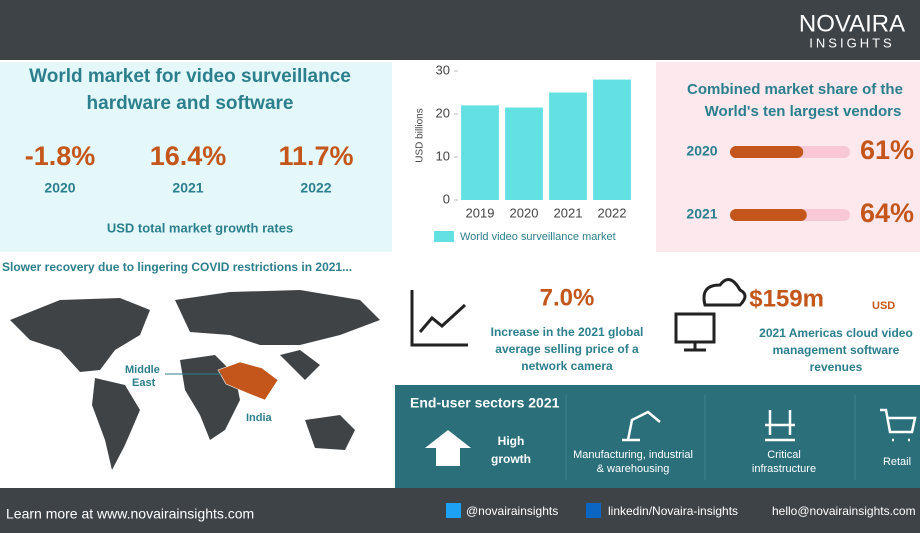 This screenshot has height=533, width=920. Describe the element at coordinates (795, 89) in the screenshot. I see `share-title: Combined market share of the` at that location.